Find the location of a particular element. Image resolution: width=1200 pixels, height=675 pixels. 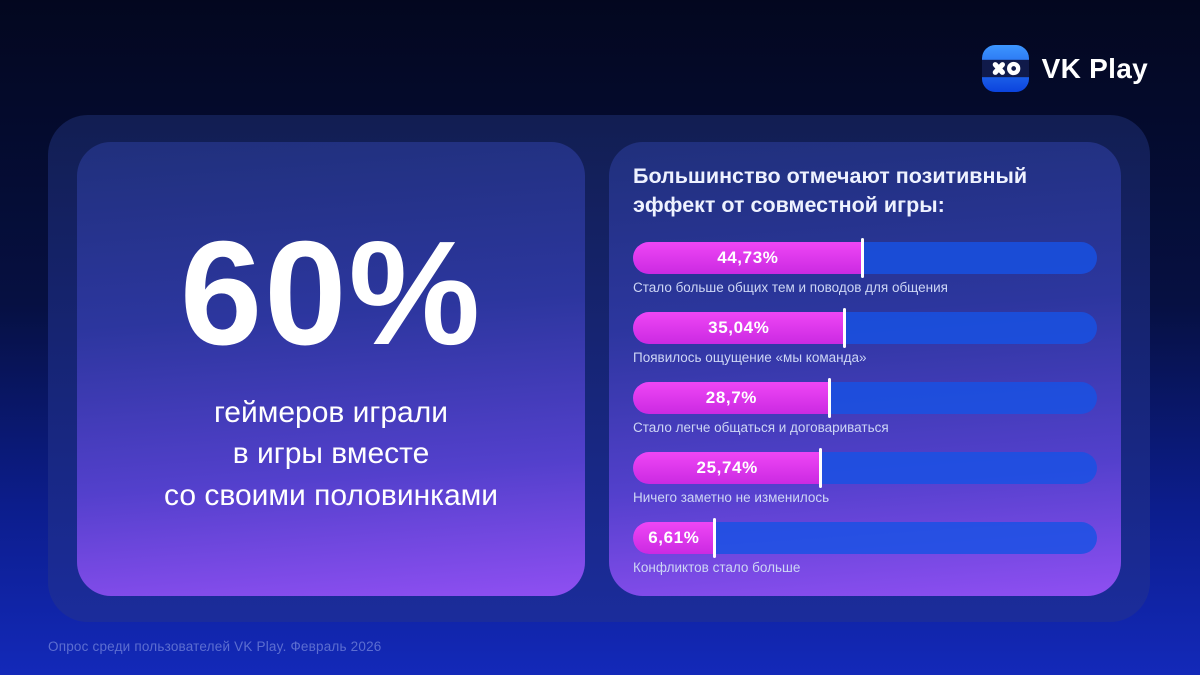

bar-fill: 6,61% is located at coordinates (674, 537).